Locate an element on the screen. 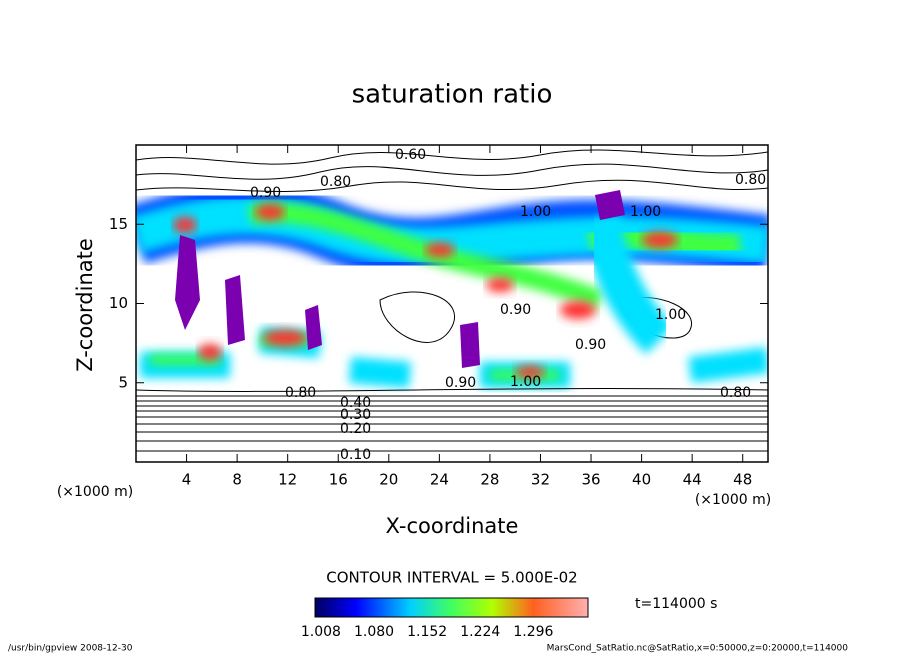 The height and width of the screenshot is (654, 904). x-tick-label: 24 is located at coordinates (439, 480).